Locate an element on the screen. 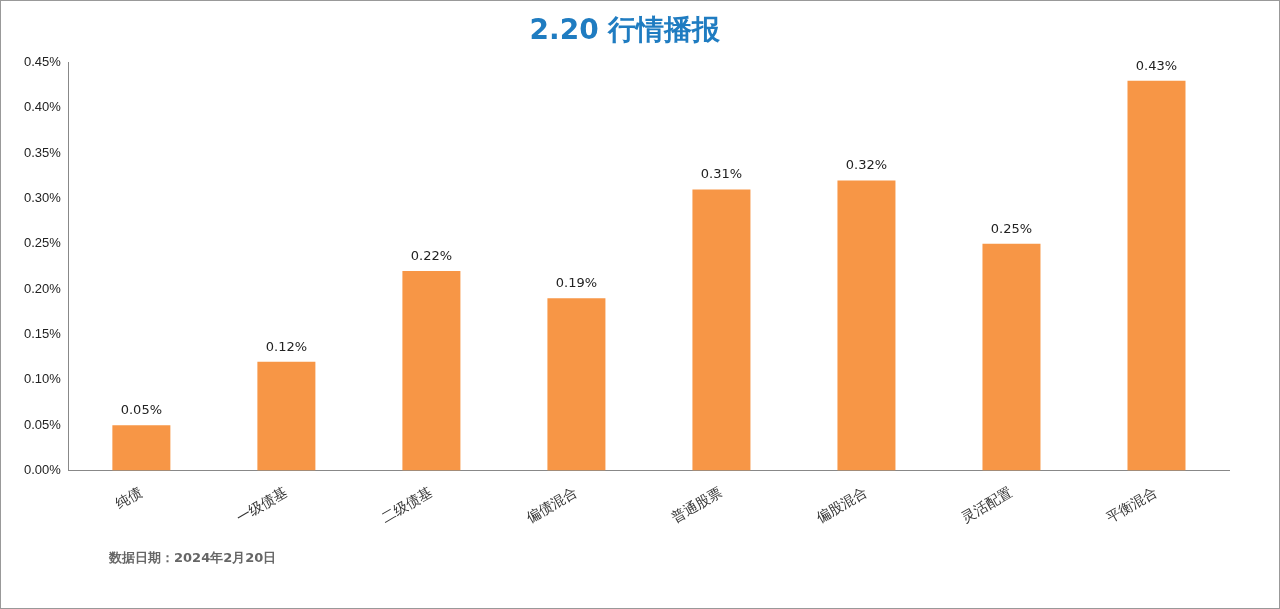  y-tick-label: 0.20% is located at coordinates (42, 288).